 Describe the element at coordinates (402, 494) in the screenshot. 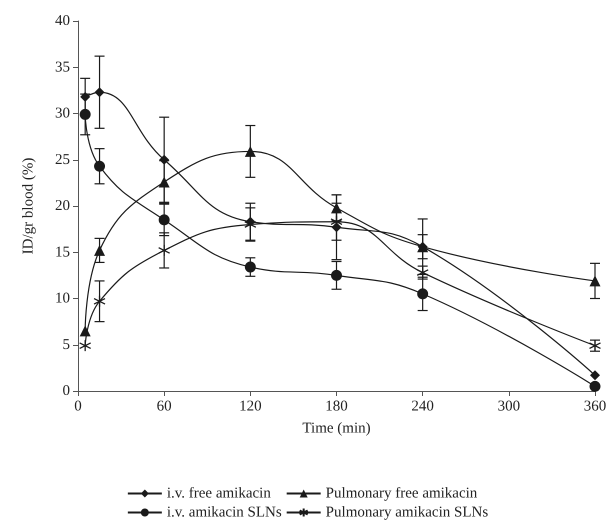

I see `legend-label: Pulmonary free amikacin` at that location.